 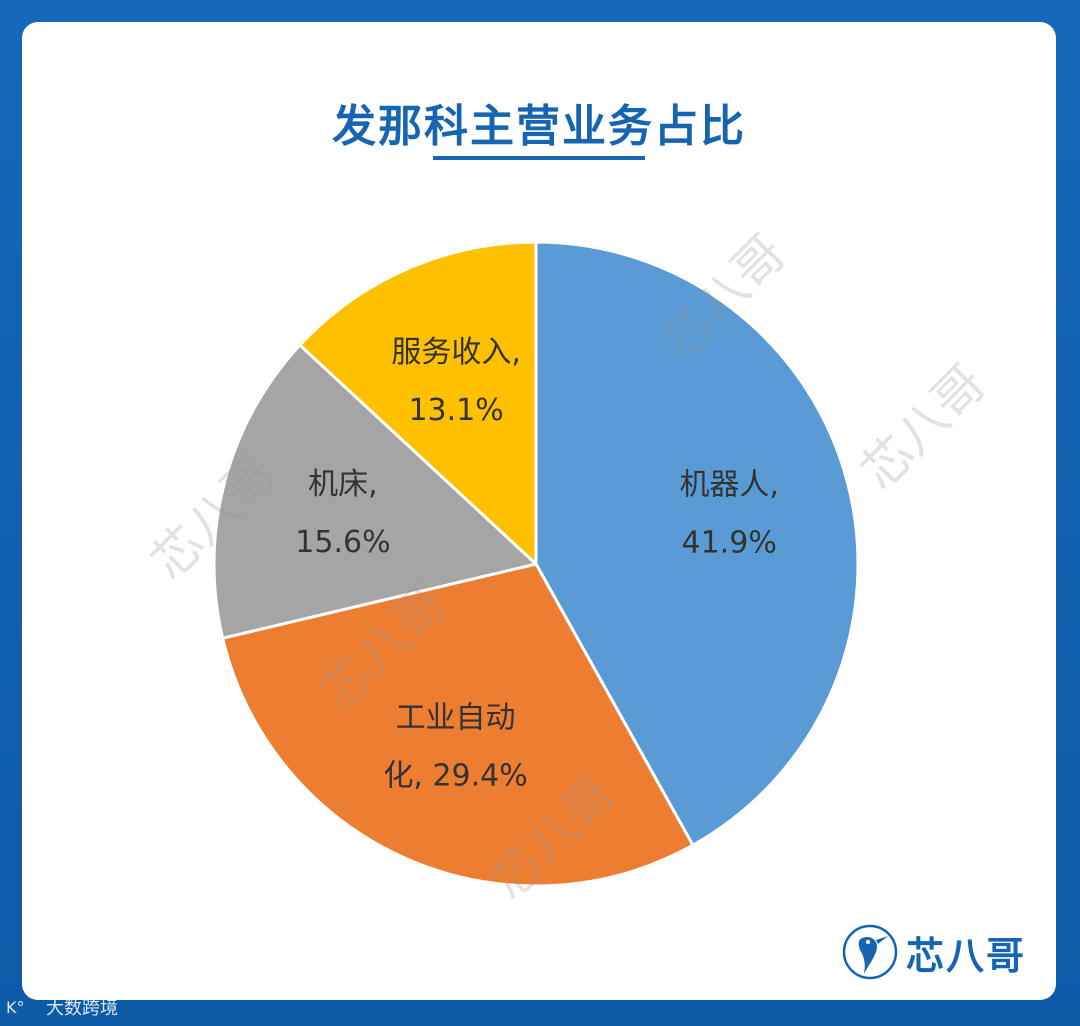 I want to click on pie-slice-label: 机器人, 41.9%, so click(x=729, y=514).